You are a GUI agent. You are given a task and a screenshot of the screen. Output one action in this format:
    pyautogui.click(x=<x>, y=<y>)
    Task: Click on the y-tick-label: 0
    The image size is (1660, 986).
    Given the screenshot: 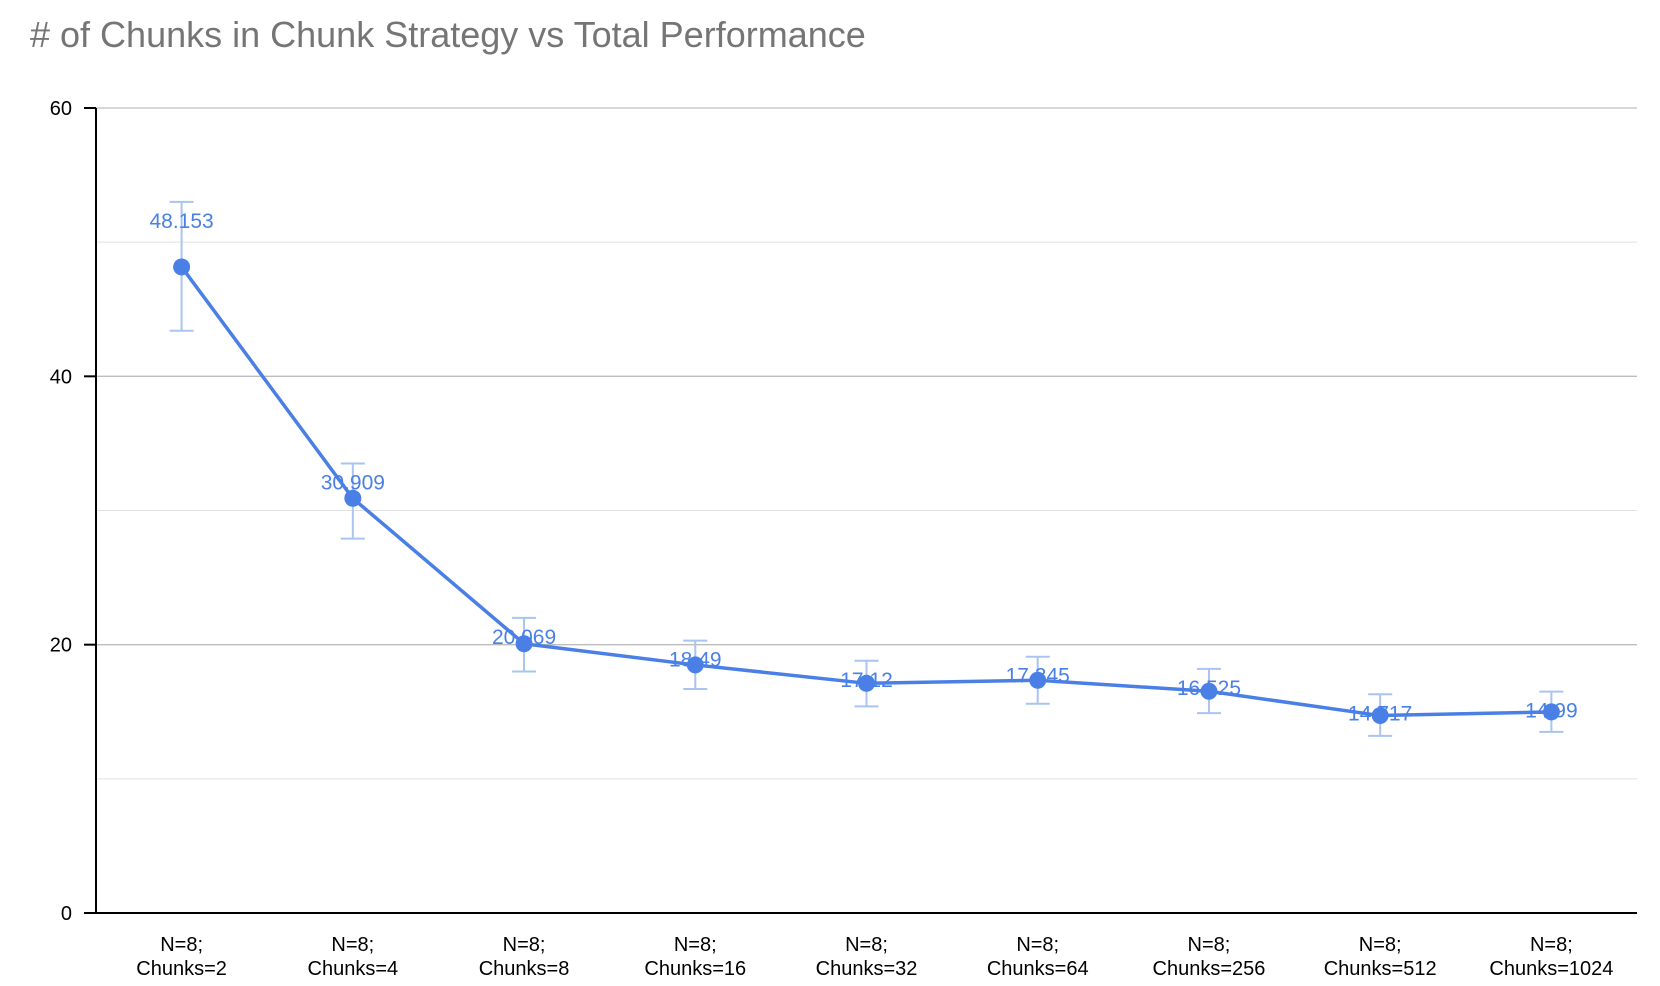 What is the action you would take?
    pyautogui.click(x=66, y=914)
    